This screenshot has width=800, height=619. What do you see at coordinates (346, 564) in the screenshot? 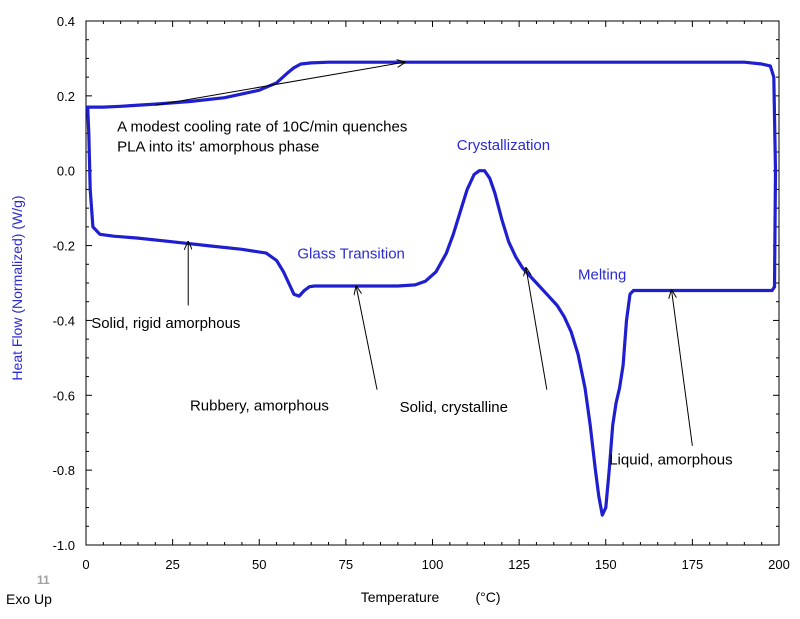
I see `x-tick-label: 75` at bounding box center [346, 564].